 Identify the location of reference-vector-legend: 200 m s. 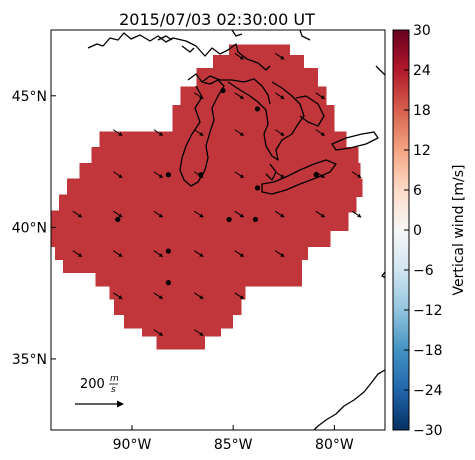
(99, 391).